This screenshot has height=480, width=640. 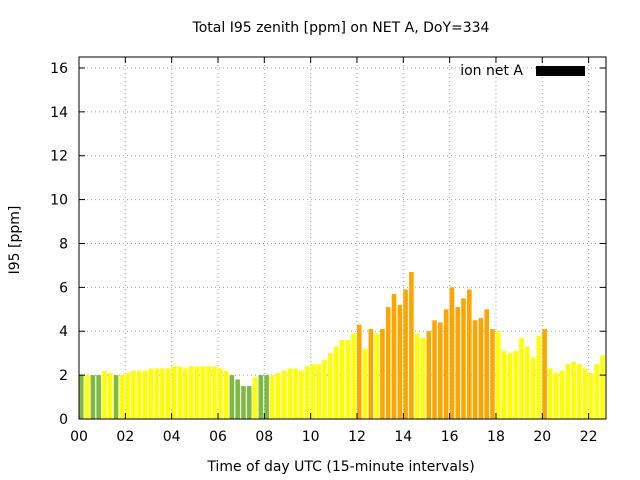 What do you see at coordinates (341, 28) in the screenshot?
I see `chart-title: Total I95 zenith [ppm] on NET A, DoY=334` at bounding box center [341, 28].